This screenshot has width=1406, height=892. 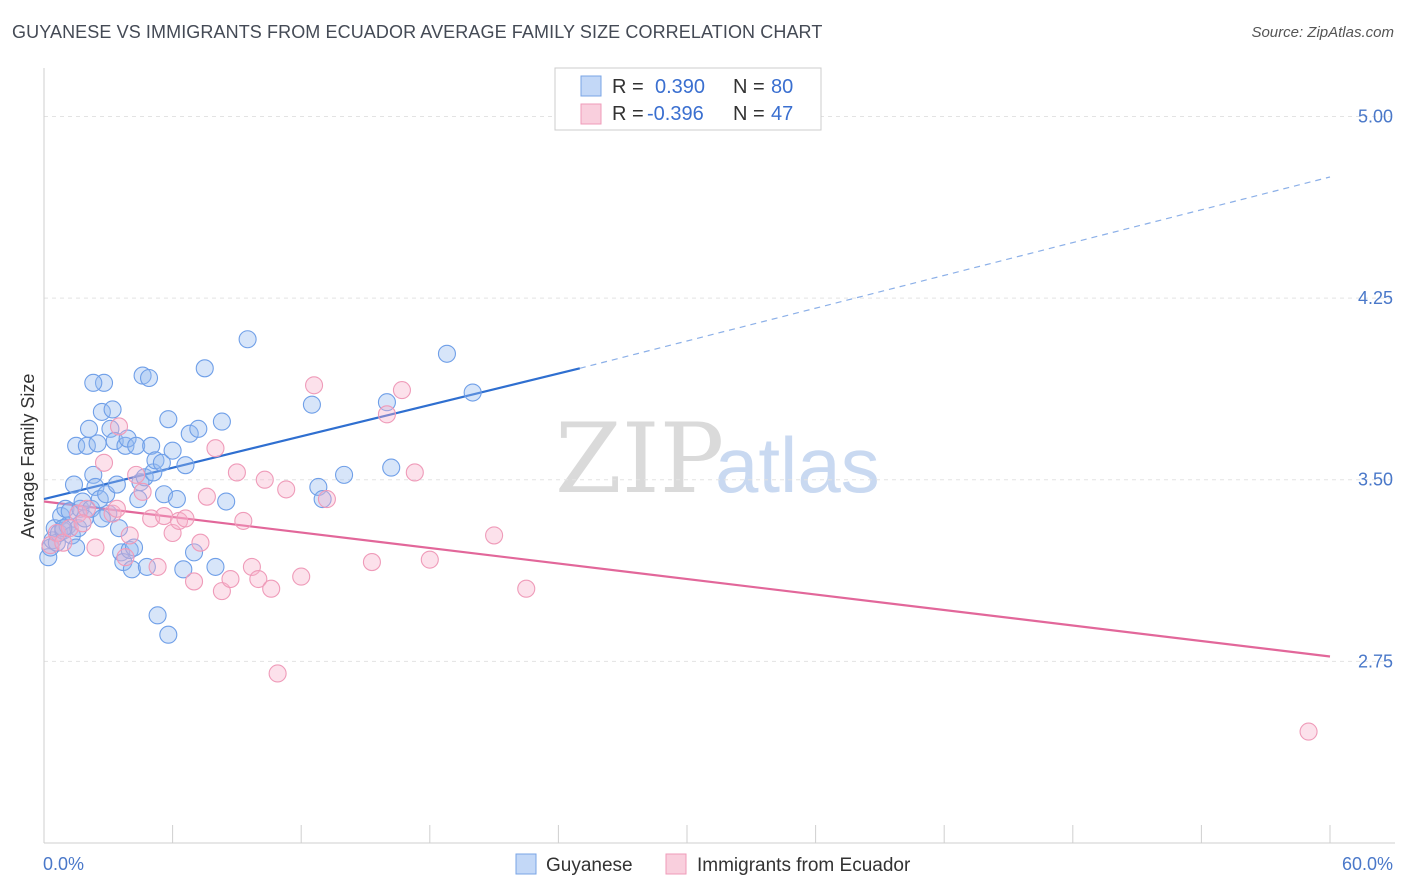 I want to click on legend-swatch-ecuador, so click(x=591, y=114).